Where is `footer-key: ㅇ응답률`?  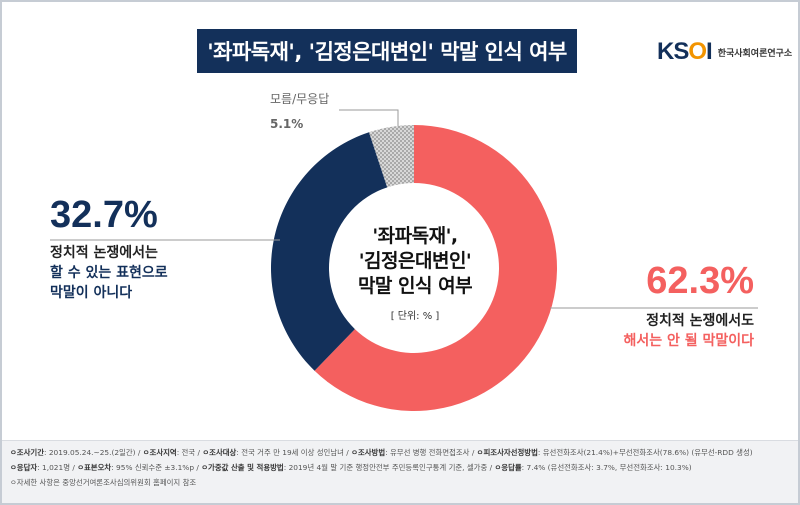 footer-key: ㅇ응답률 is located at coordinates (508, 467).